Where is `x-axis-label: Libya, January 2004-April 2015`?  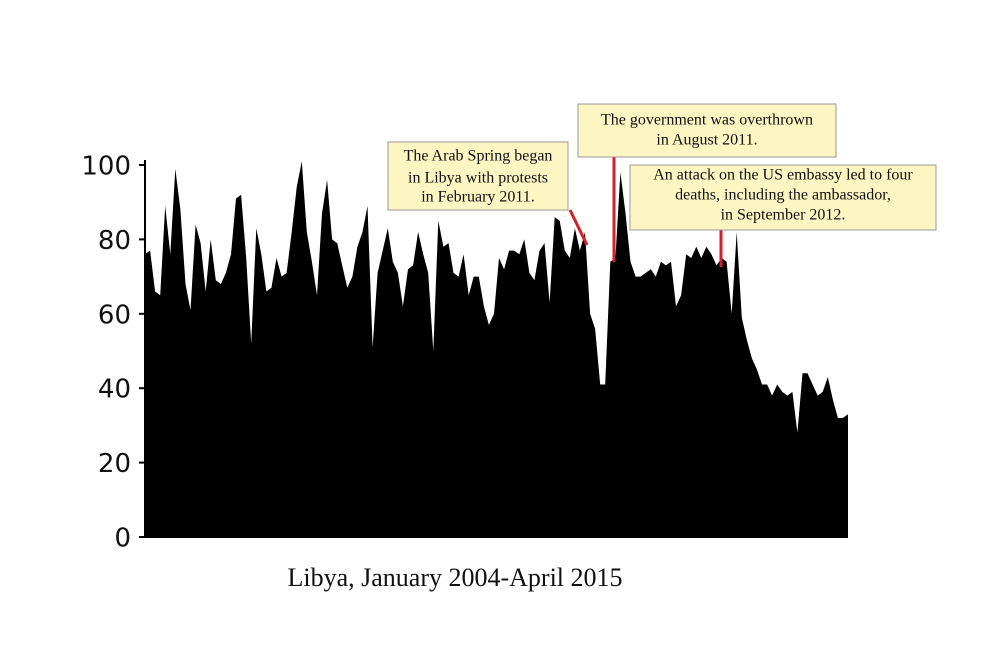
x-axis-label: Libya, January 2004-April 2015 is located at coordinates (454, 577).